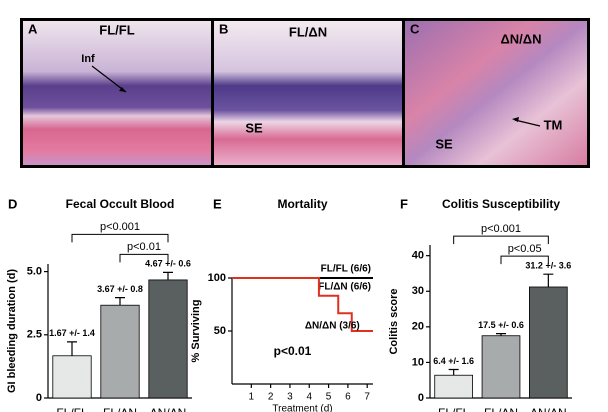 The image size is (608, 412). What do you see at coordinates (302, 204) in the screenshot?
I see `chart-title: Mortality` at bounding box center [302, 204].